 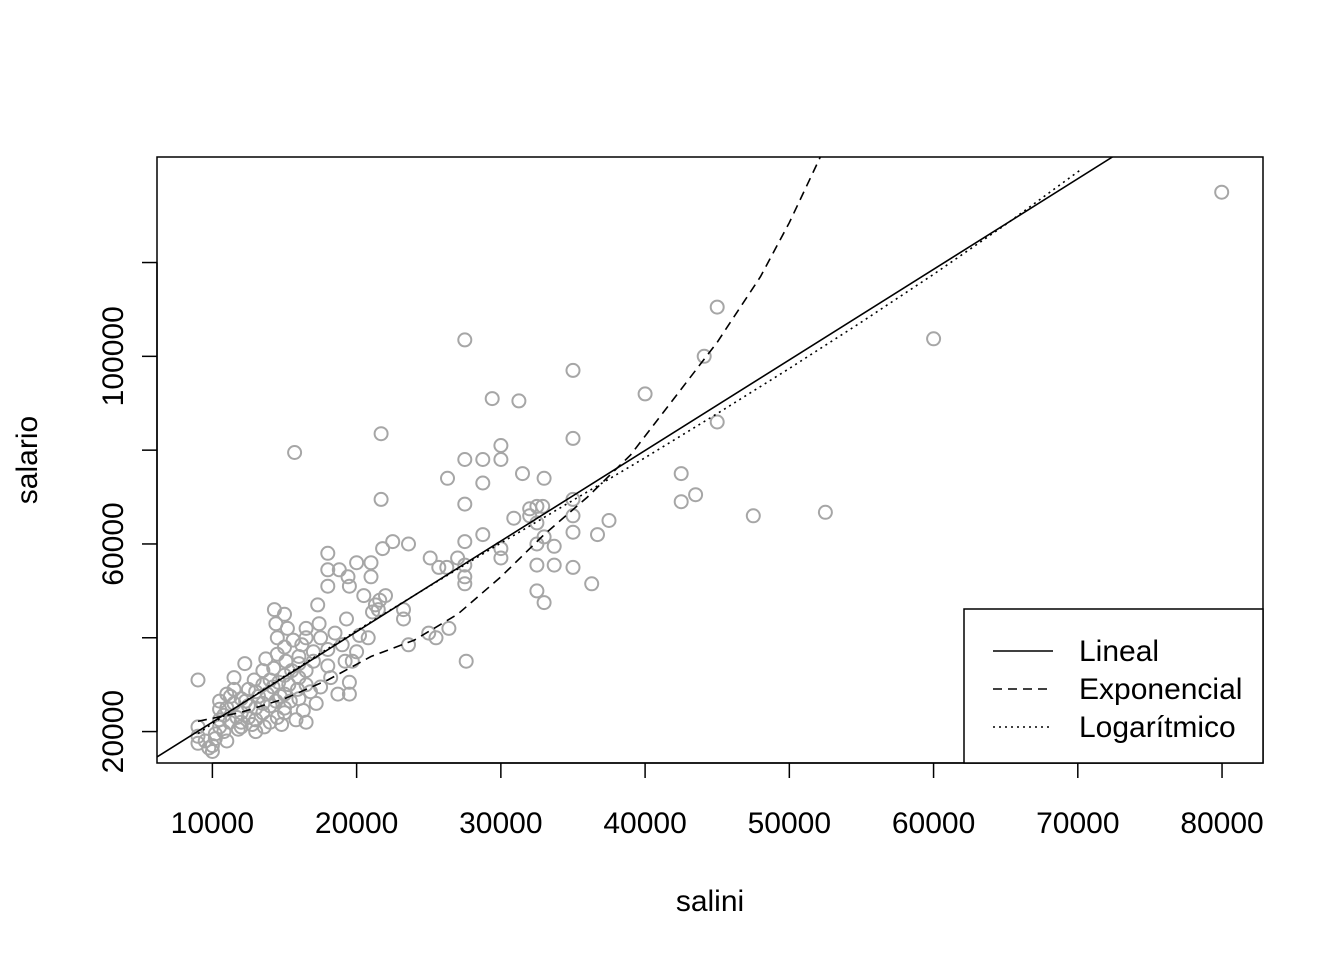 I want to click on legend-label: Logarítmico, so click(x=1157, y=727).